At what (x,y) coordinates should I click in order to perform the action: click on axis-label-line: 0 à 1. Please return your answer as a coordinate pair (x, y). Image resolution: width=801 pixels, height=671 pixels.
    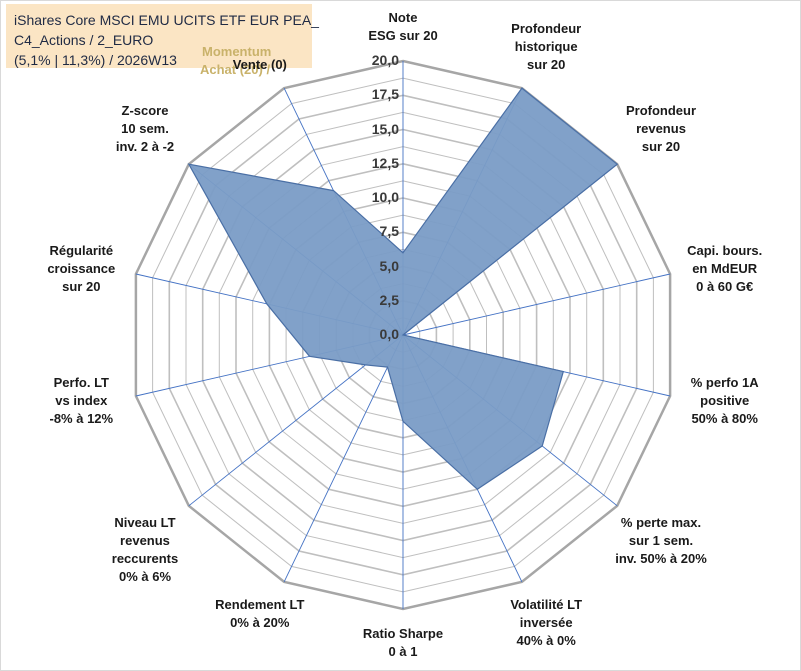
    Looking at the image, I should click on (403, 651).